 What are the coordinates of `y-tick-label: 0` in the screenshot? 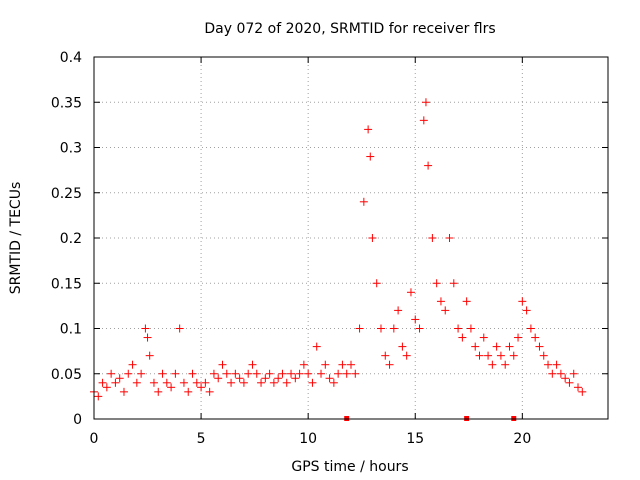 It's located at (77, 420).